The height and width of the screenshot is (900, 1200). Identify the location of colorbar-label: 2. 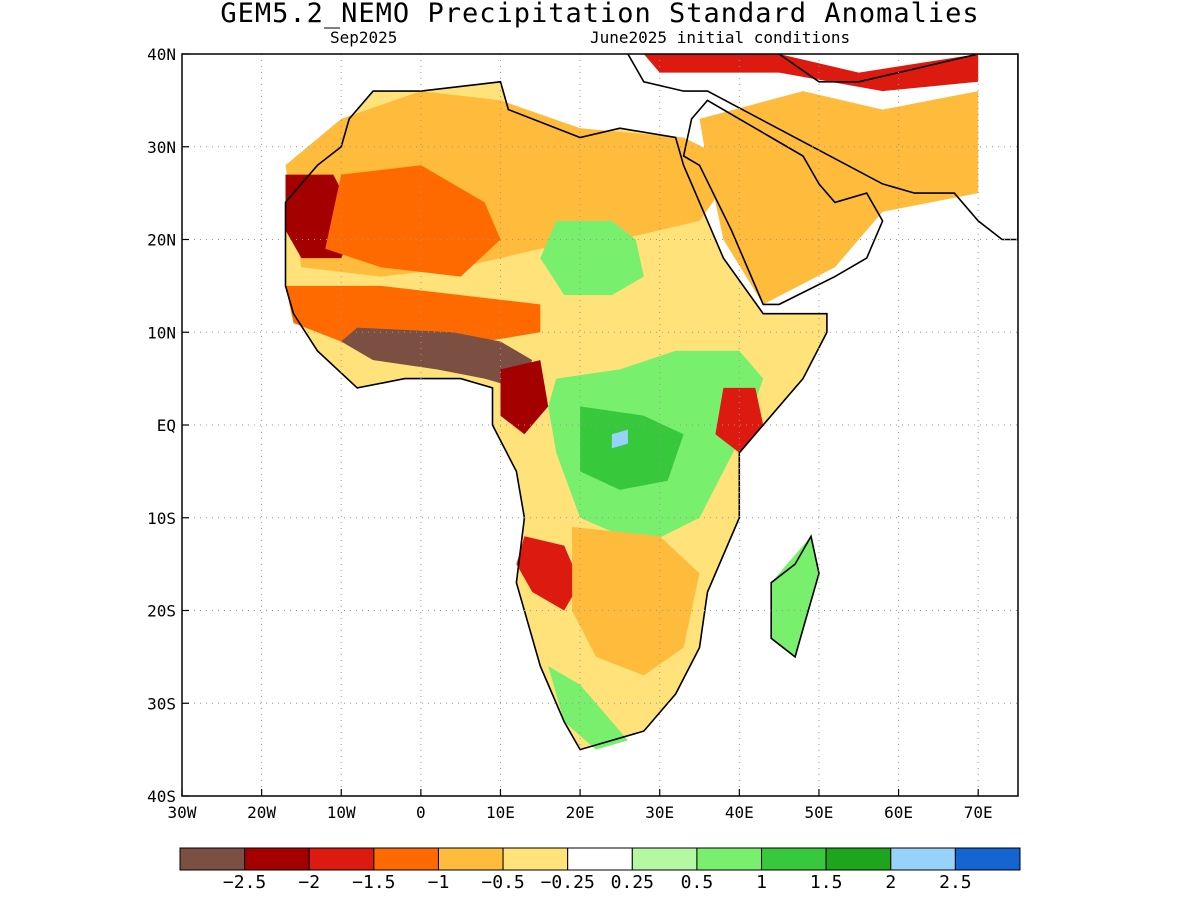
(890, 882).